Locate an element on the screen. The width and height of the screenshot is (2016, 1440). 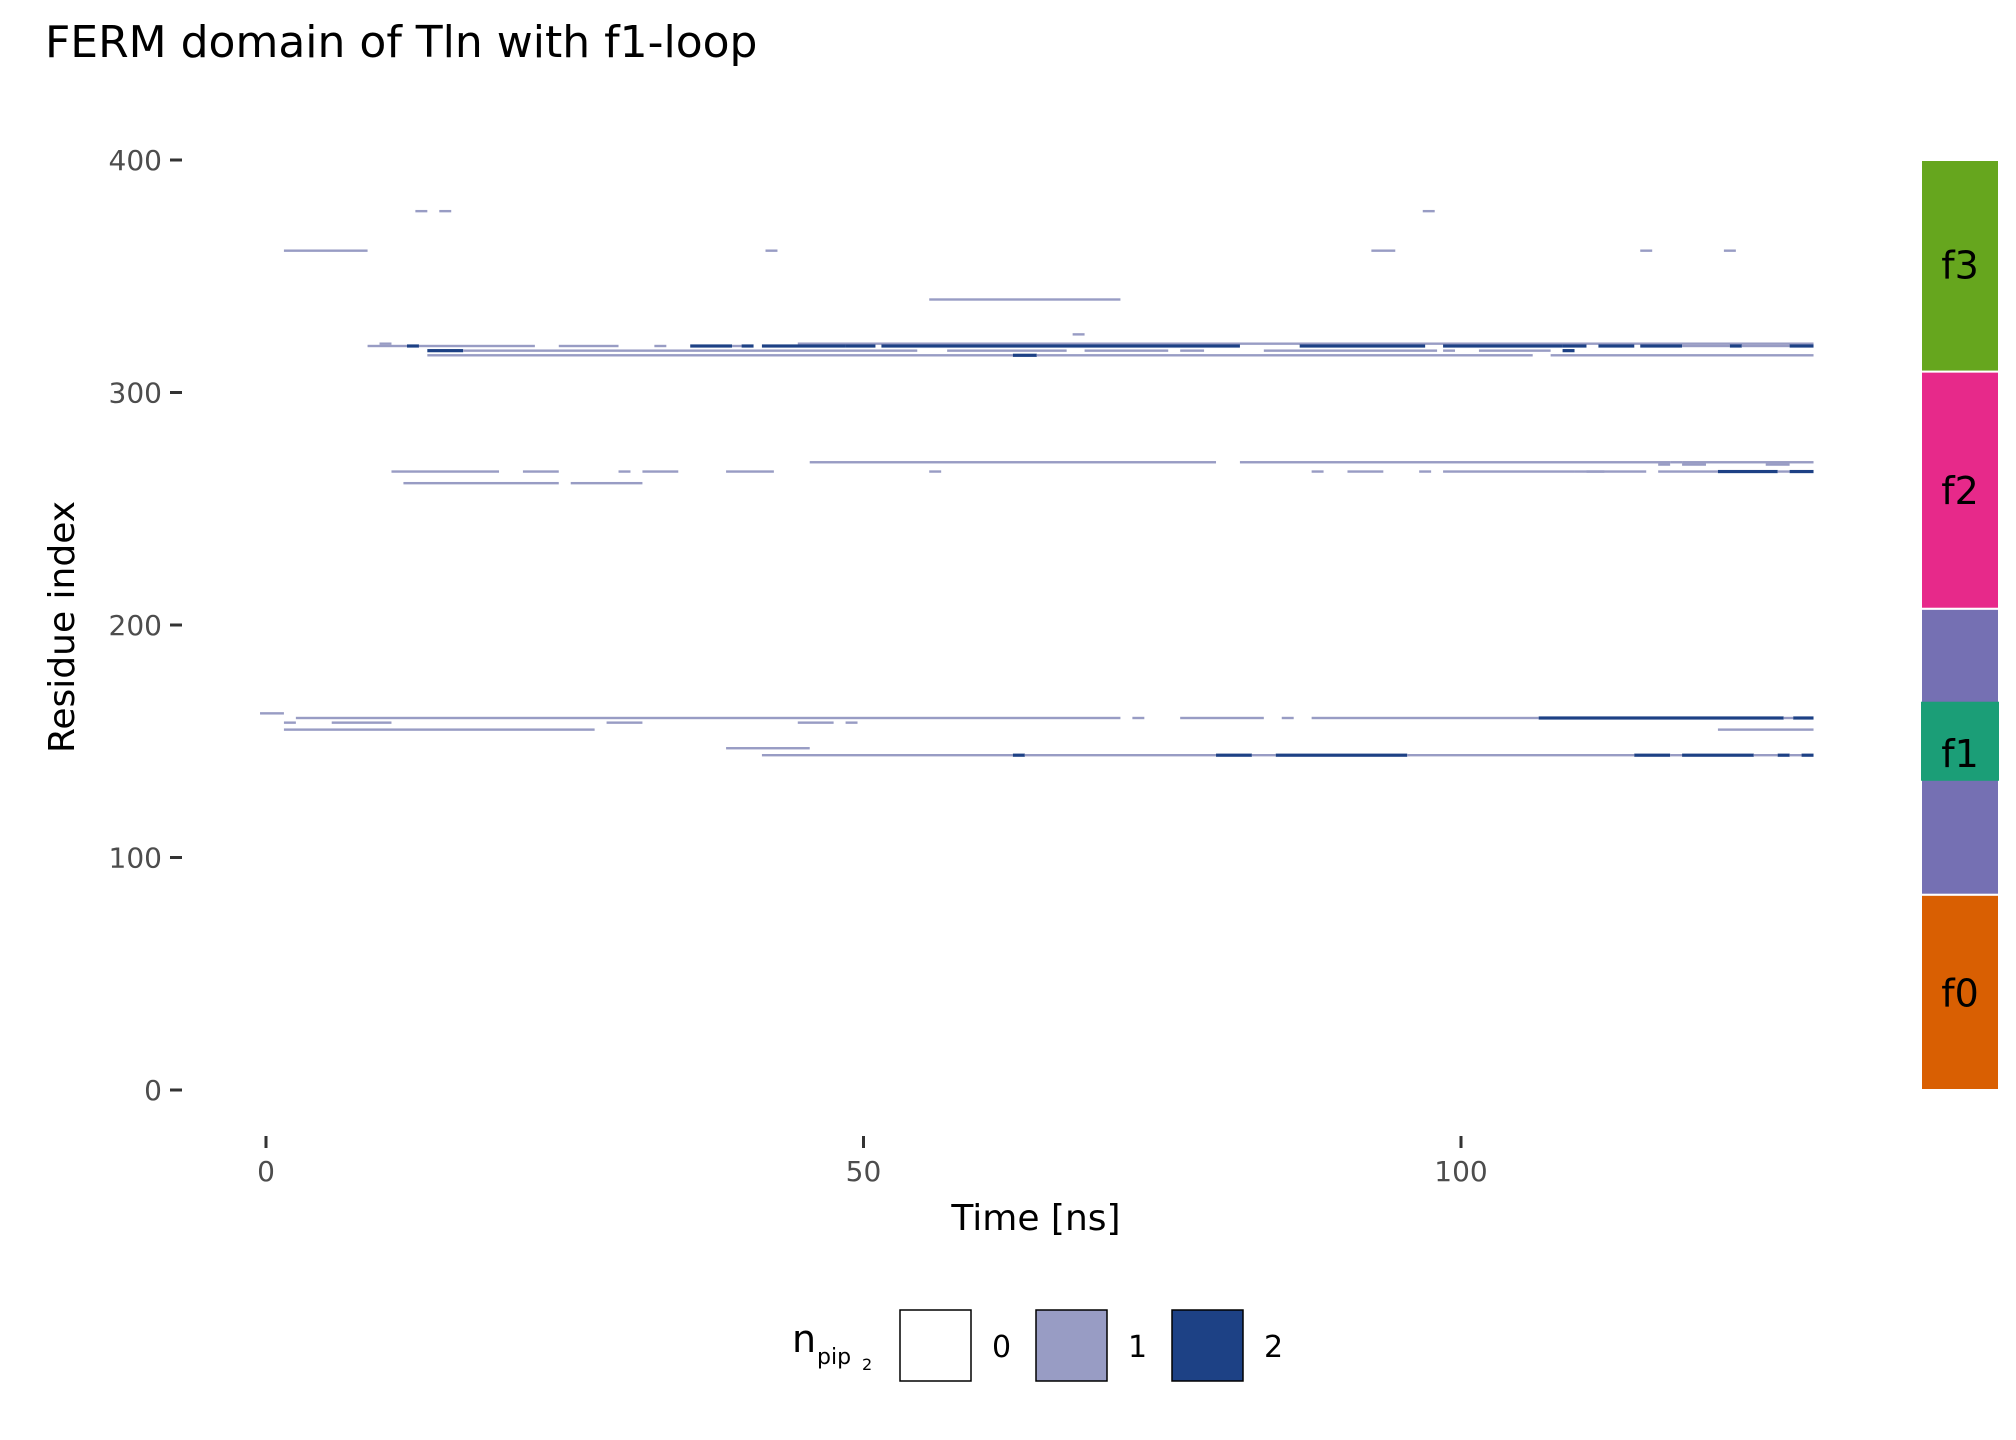
x-axis-title: Time [ns] is located at coordinates (1035, 1218).